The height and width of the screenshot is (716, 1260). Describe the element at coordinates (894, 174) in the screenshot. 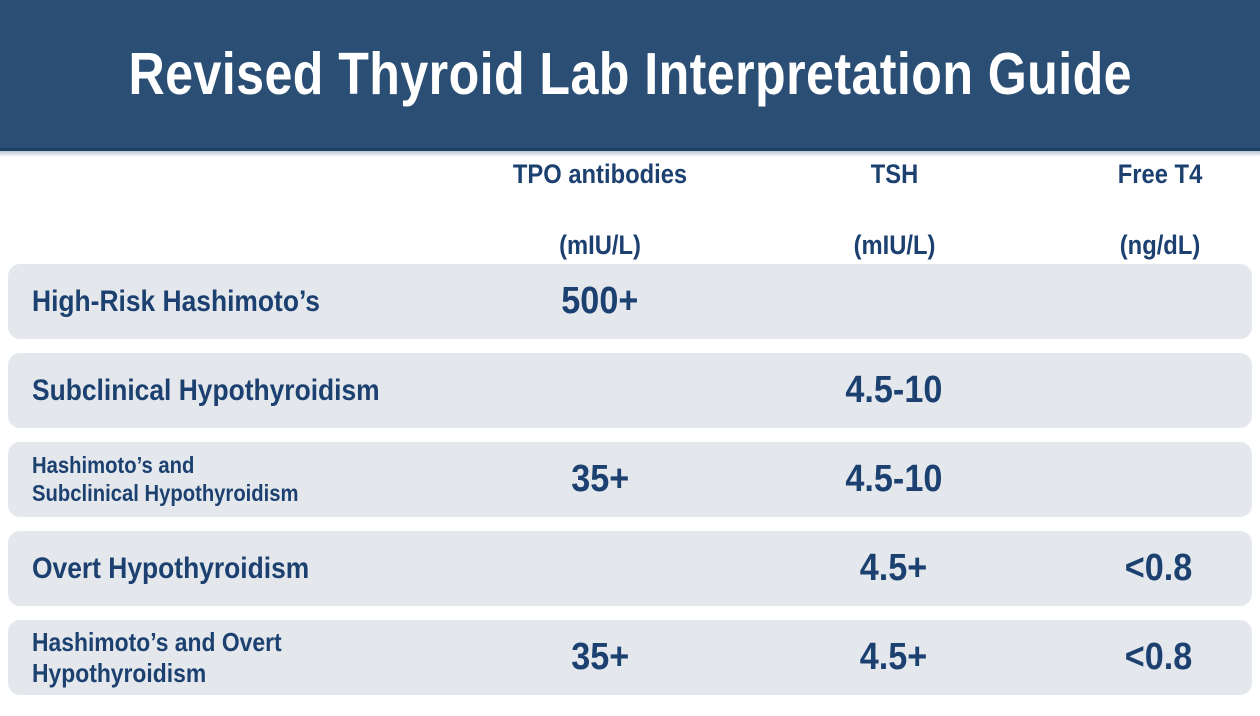

I see `col-header-tsh-name: TSH` at that location.